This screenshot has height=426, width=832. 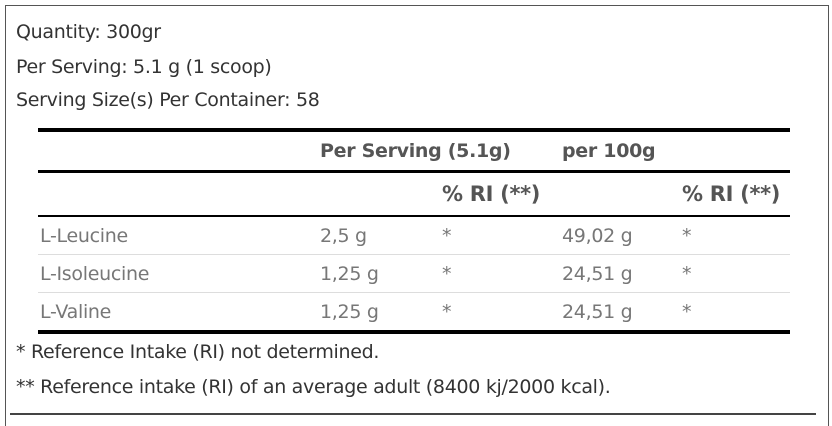 I want to click on table-row: L-Isoleucine 1,25 g * 24,51 g *, so click(x=414, y=273).